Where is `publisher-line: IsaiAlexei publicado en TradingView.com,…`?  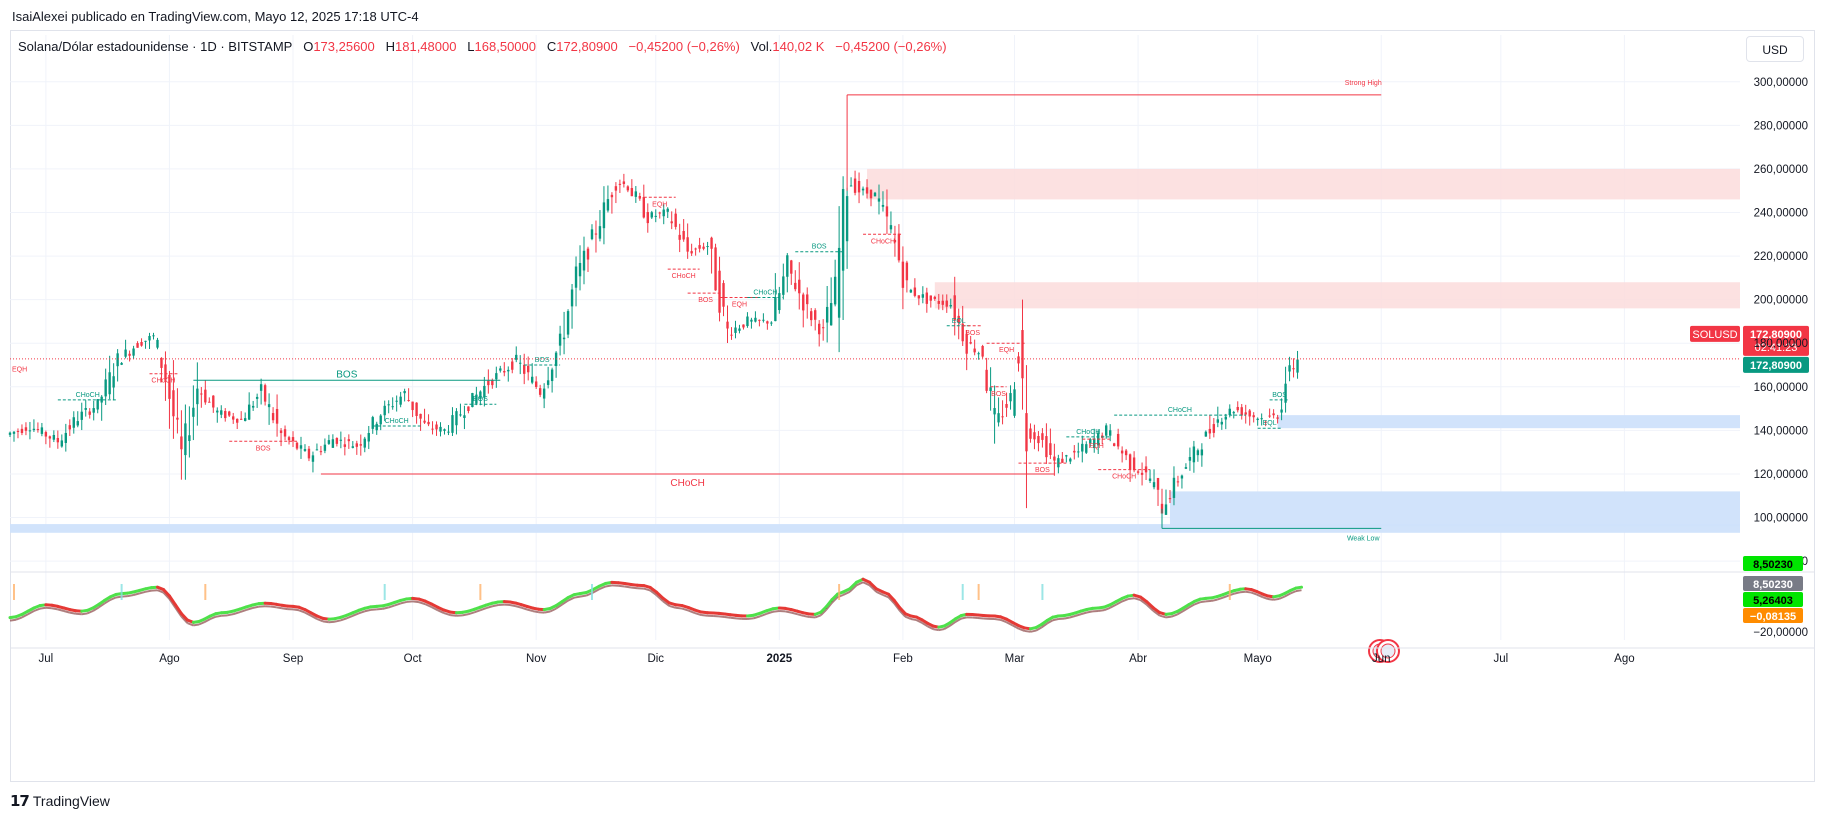 publisher-line: IsaiAlexei publicado en TradingView.com,… is located at coordinates (215, 16).